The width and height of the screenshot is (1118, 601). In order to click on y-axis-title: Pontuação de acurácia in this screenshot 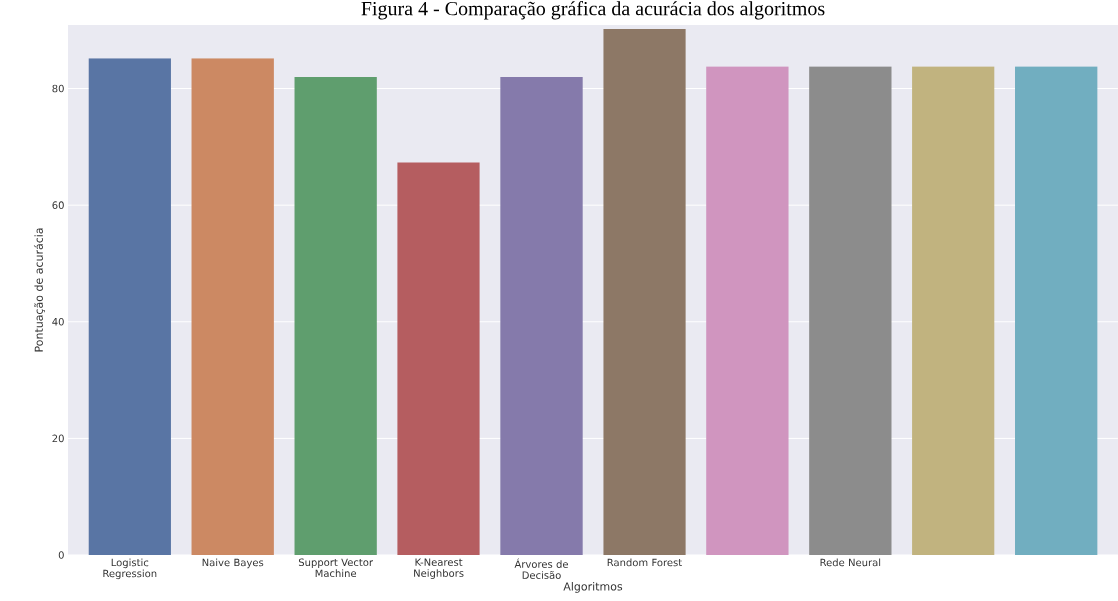, I will do `click(39, 290)`.